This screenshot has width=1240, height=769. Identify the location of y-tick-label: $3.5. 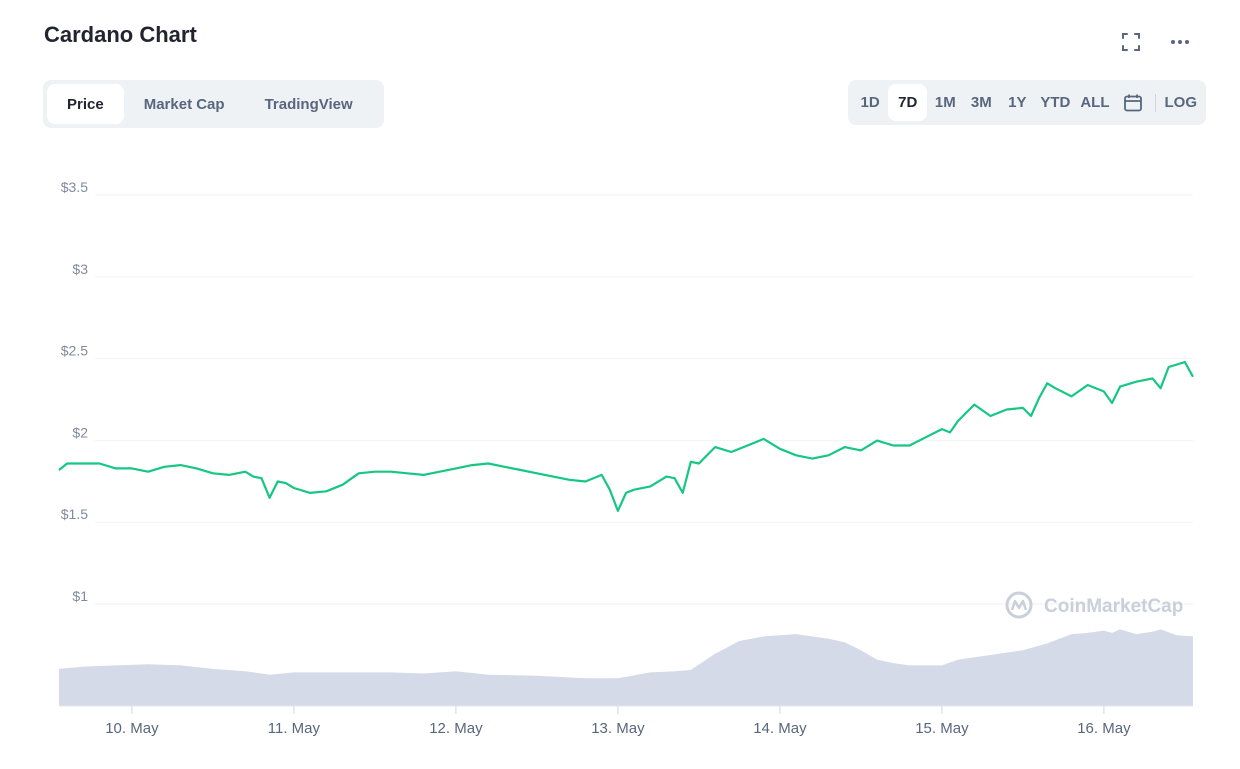
(74, 187).